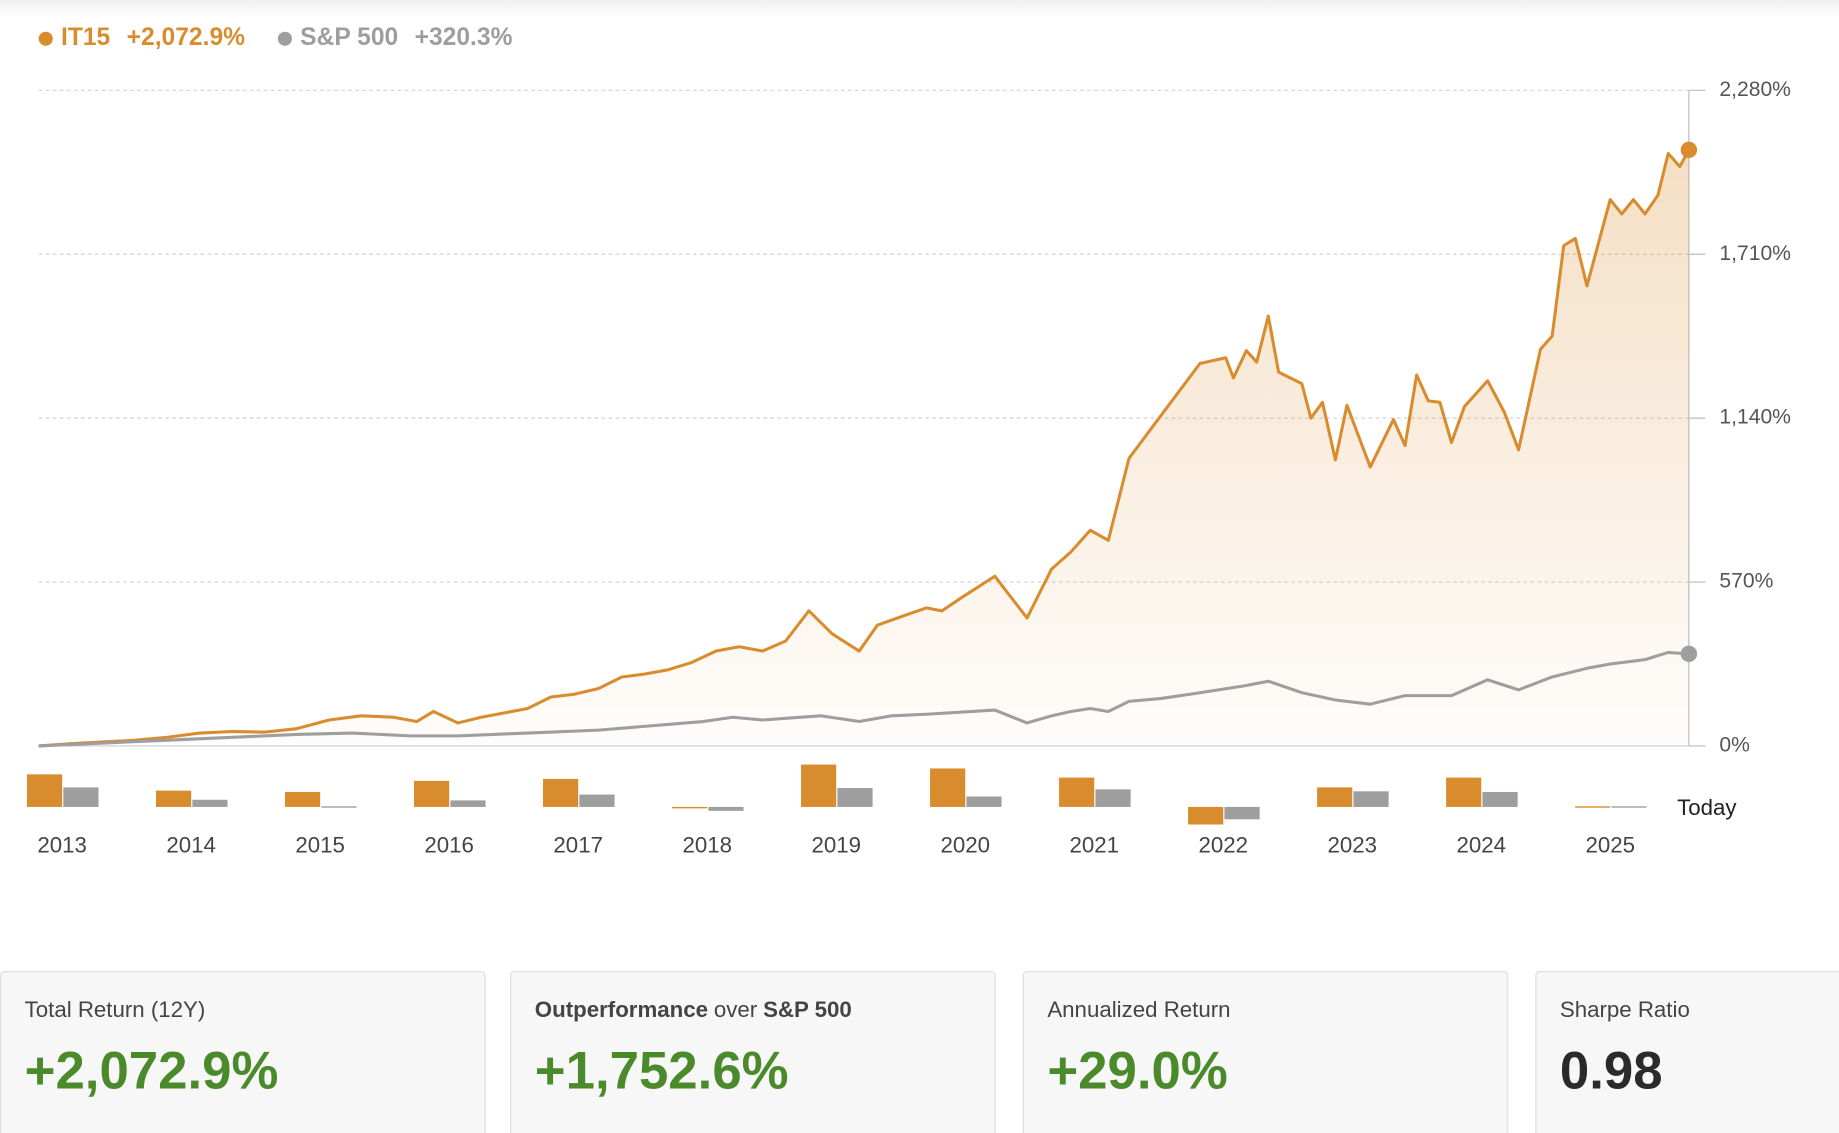  Describe the element at coordinates (919, 8) in the screenshot. I see `top-shade` at that location.